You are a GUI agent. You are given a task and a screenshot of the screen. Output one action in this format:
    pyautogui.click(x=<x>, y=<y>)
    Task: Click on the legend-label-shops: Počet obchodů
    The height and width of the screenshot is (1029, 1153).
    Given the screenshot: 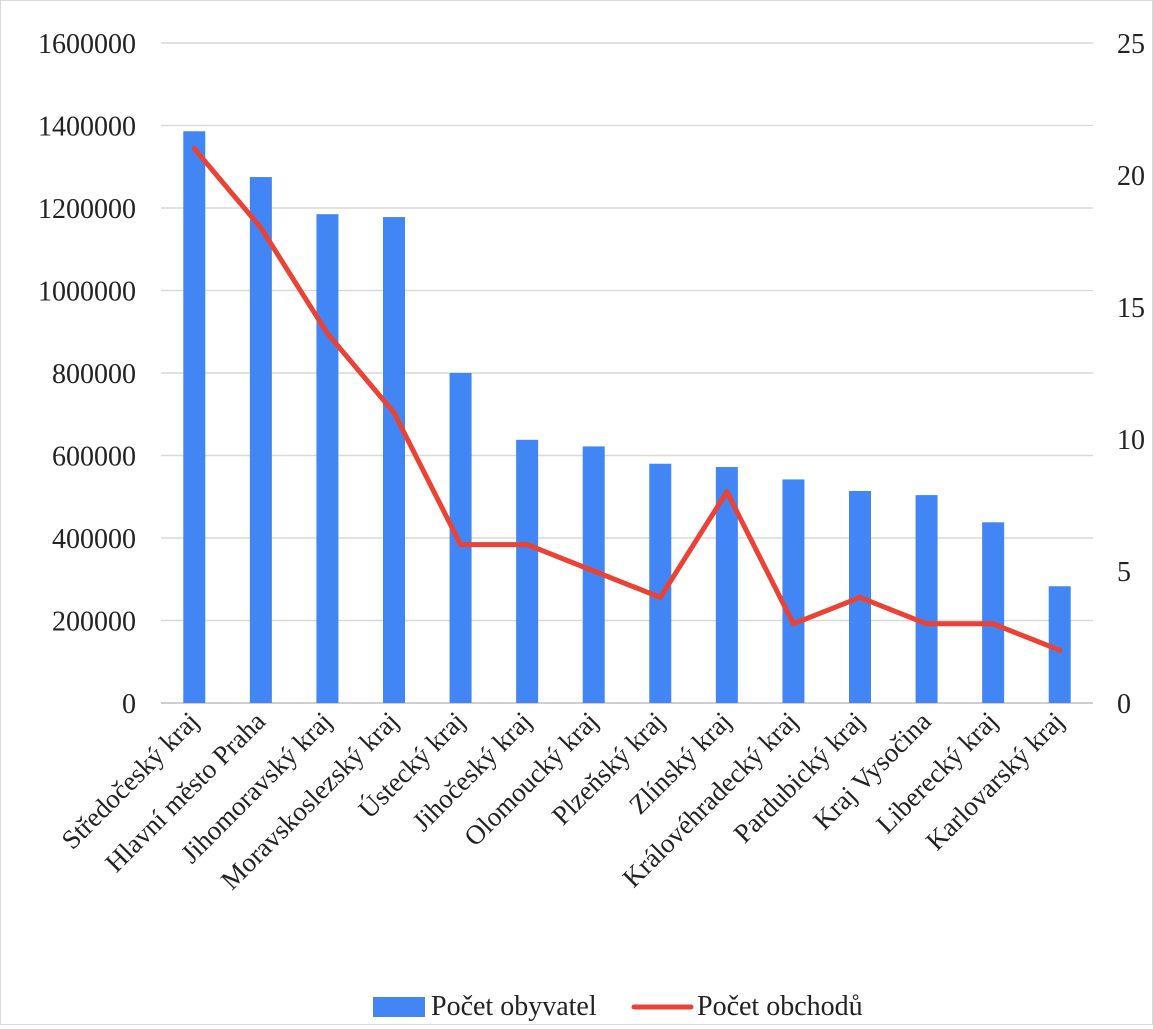 What is the action you would take?
    pyautogui.click(x=780, y=1006)
    